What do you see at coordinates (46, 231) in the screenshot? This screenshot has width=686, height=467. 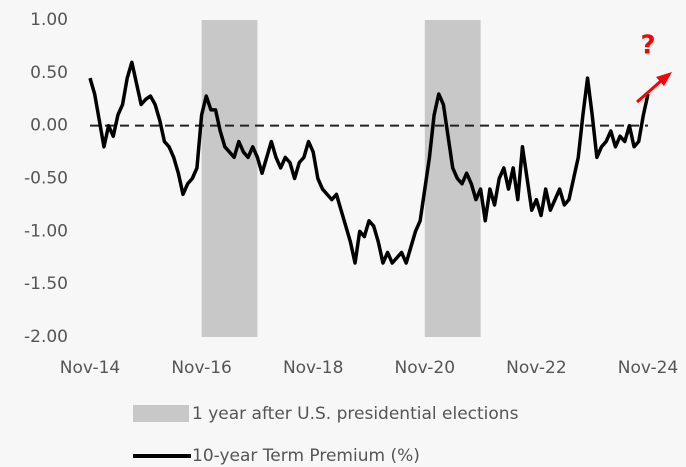 I see `y-tick-label: -1.00` at bounding box center [46, 231].